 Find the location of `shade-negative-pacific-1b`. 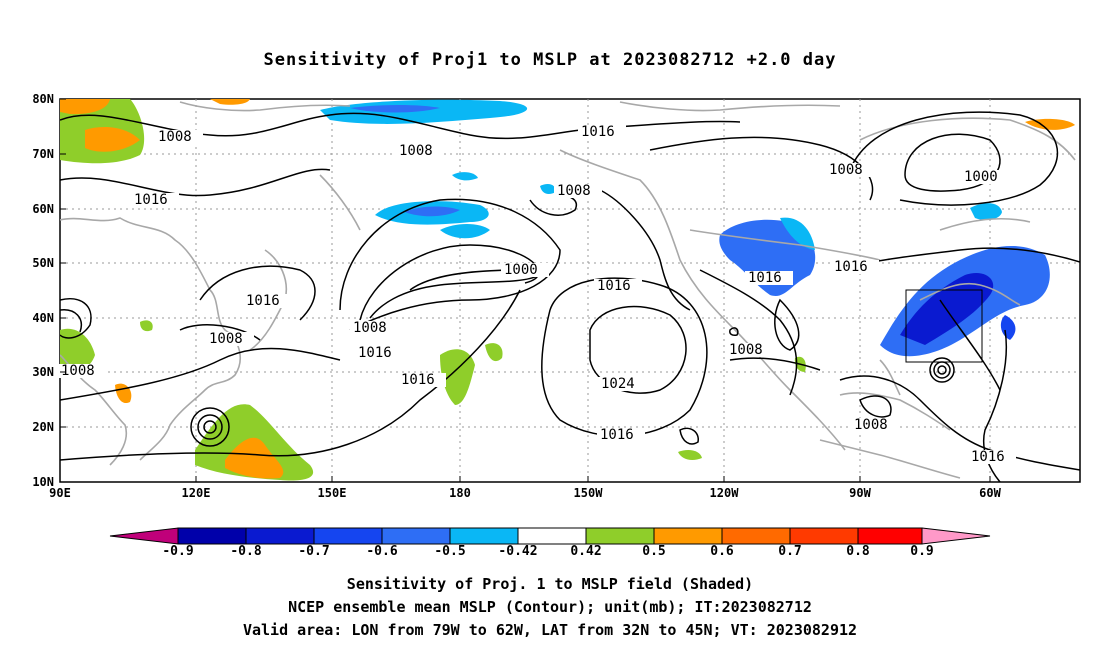

shade-negative-pacific-1b is located at coordinates (432, 211).